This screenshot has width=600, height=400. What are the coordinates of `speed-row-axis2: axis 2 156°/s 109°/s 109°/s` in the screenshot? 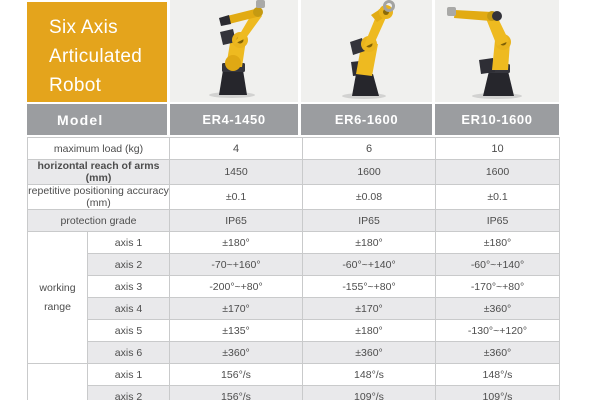 It's located at (294, 392).